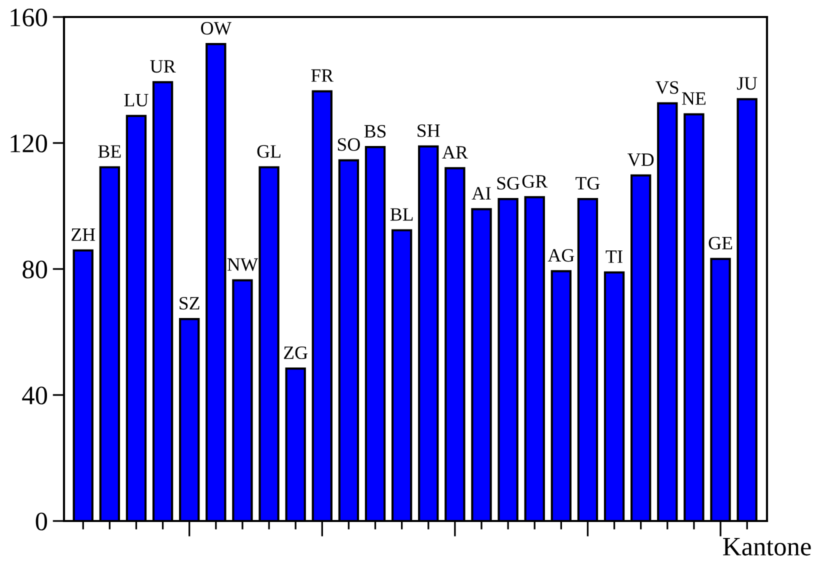  I want to click on x-tick-label: GR, so click(535, 181).